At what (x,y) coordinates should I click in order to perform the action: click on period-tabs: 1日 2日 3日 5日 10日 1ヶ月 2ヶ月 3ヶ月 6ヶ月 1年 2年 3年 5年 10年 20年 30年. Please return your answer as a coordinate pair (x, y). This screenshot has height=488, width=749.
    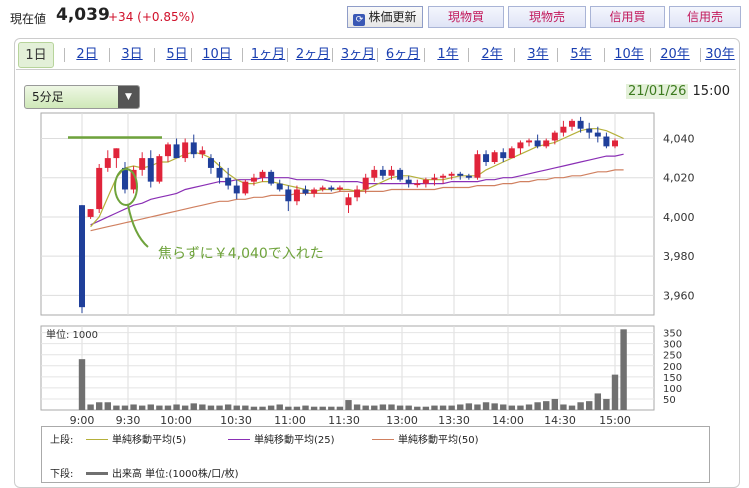
    Looking at the image, I should click on (376, 55).